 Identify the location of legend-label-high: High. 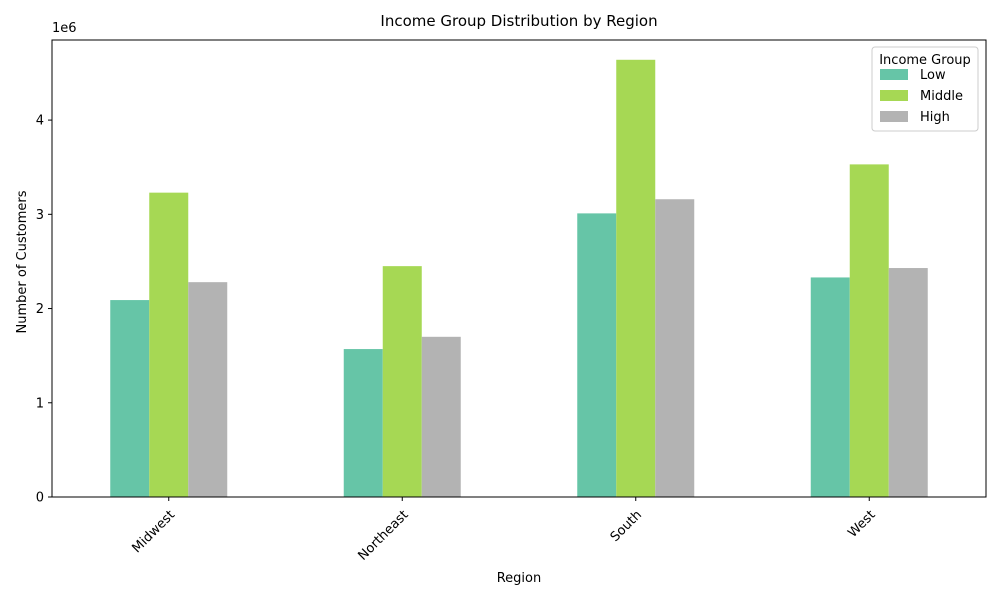
(935, 117).